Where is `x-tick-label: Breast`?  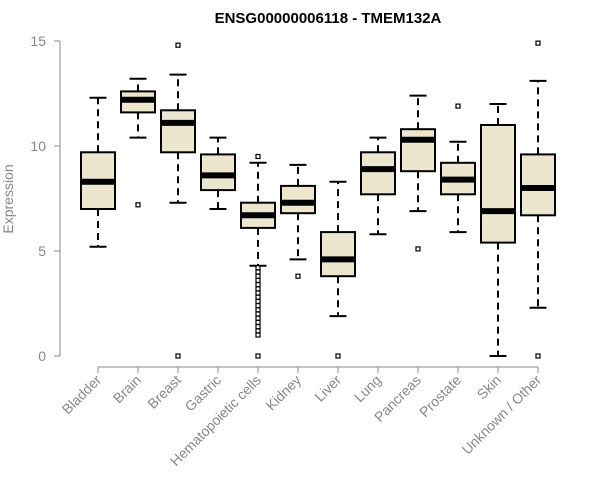
x-tick-label: Breast is located at coordinates (164, 392).